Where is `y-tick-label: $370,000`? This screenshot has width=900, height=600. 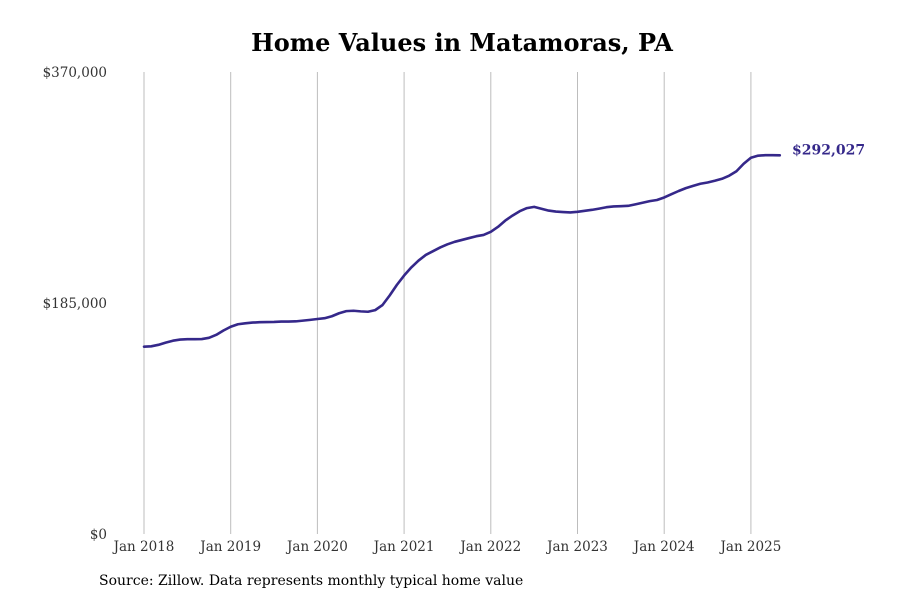 y-tick-label: $370,000 is located at coordinates (75, 73).